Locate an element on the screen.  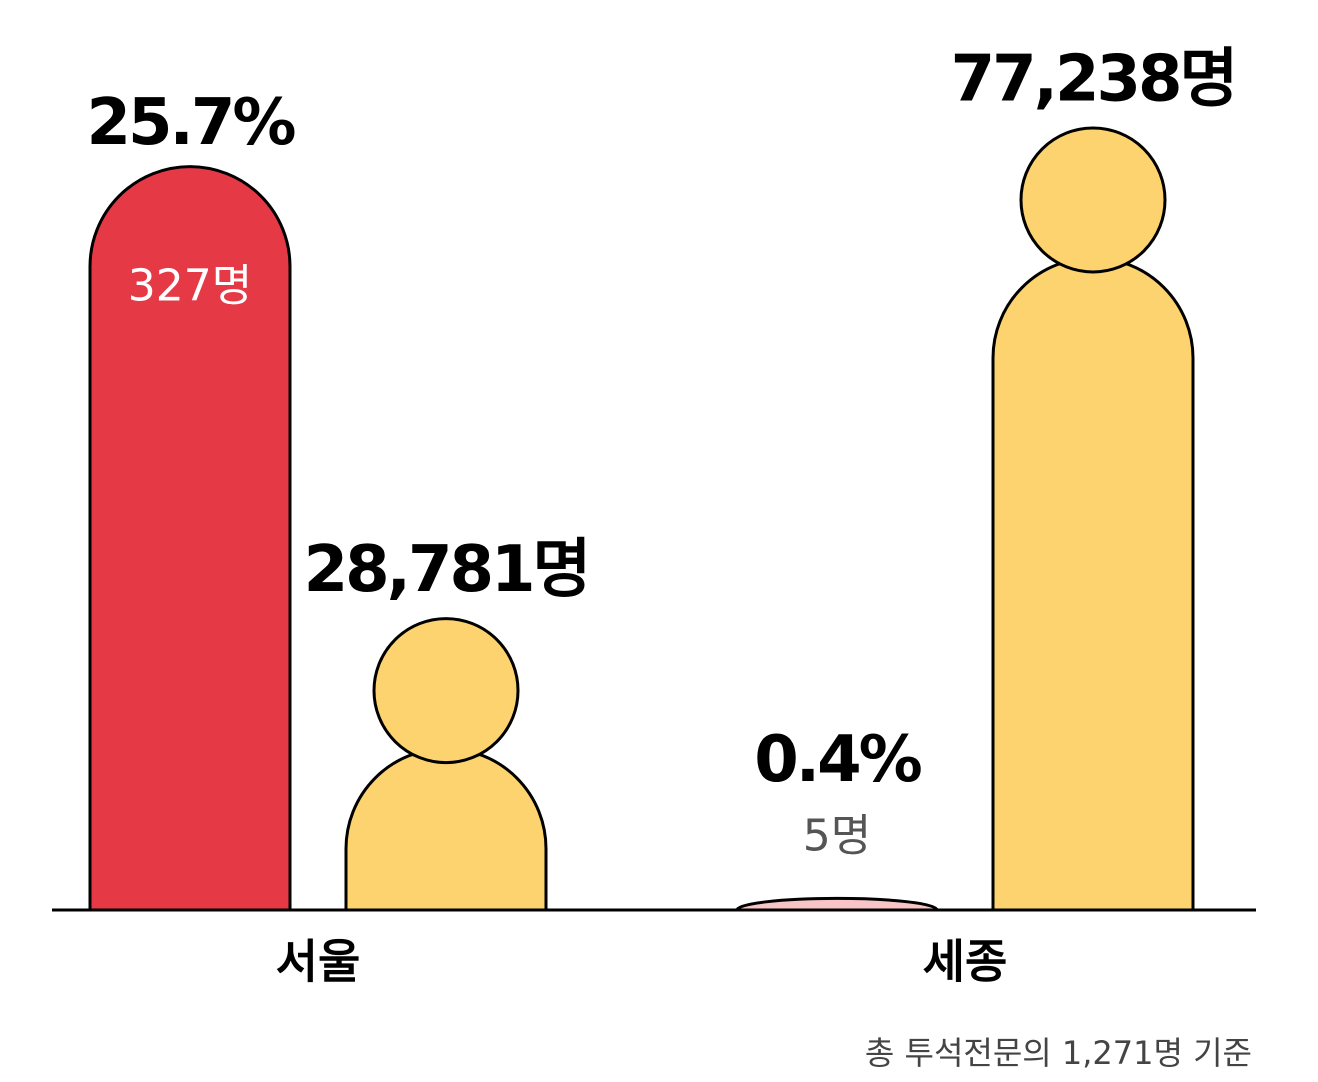
category-label: 서울 is located at coordinates (318, 962).